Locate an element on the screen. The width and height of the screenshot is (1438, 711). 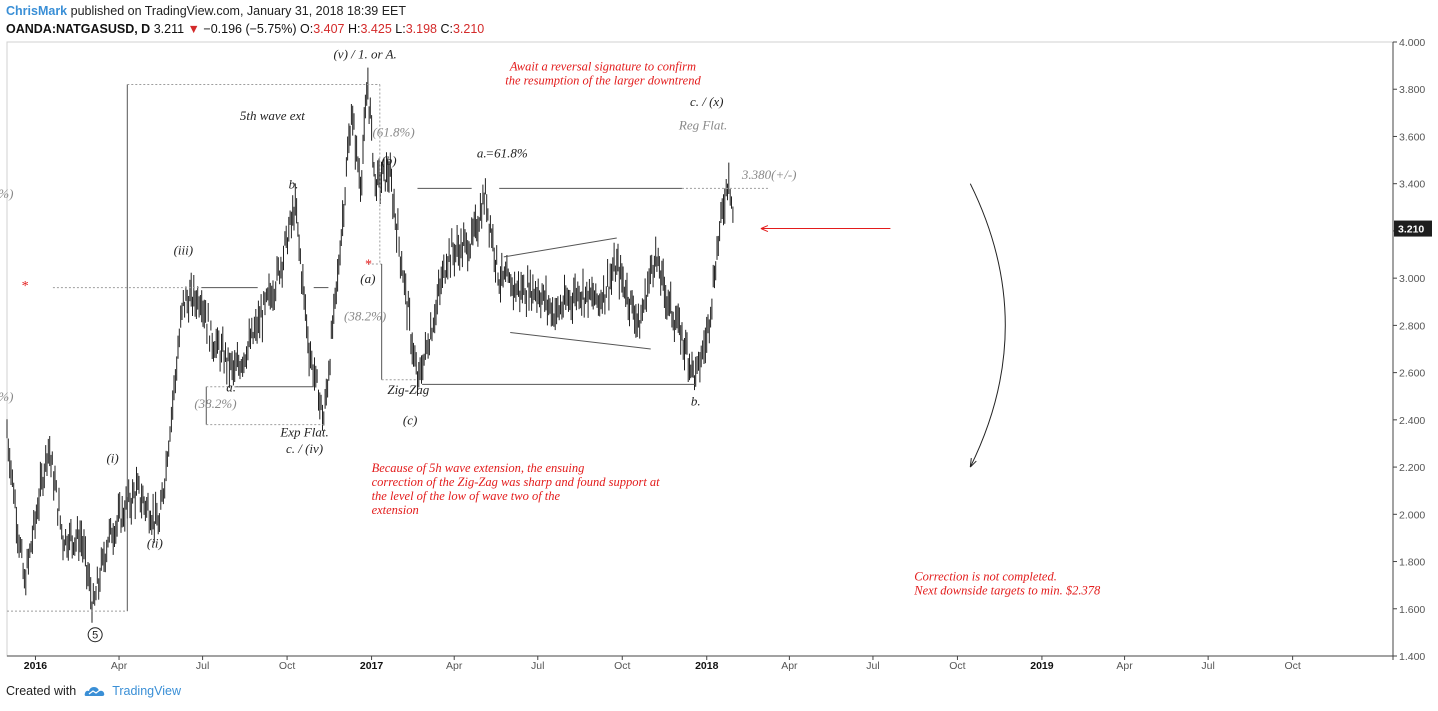
y-tick-label: 3.400 is located at coordinates (1412, 185).